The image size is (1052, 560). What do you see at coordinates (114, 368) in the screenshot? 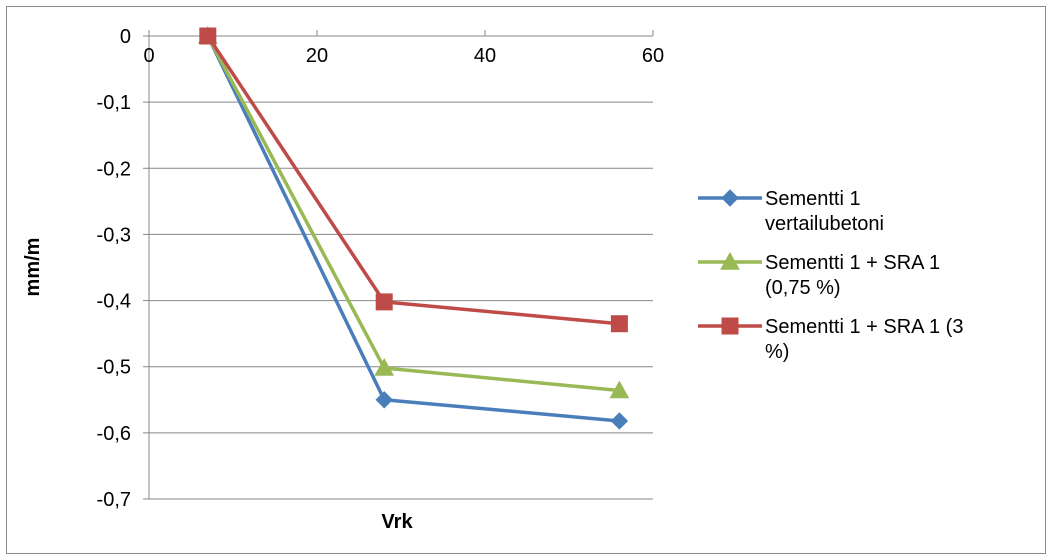
I see `y-tick-label: -0,5` at bounding box center [114, 368].